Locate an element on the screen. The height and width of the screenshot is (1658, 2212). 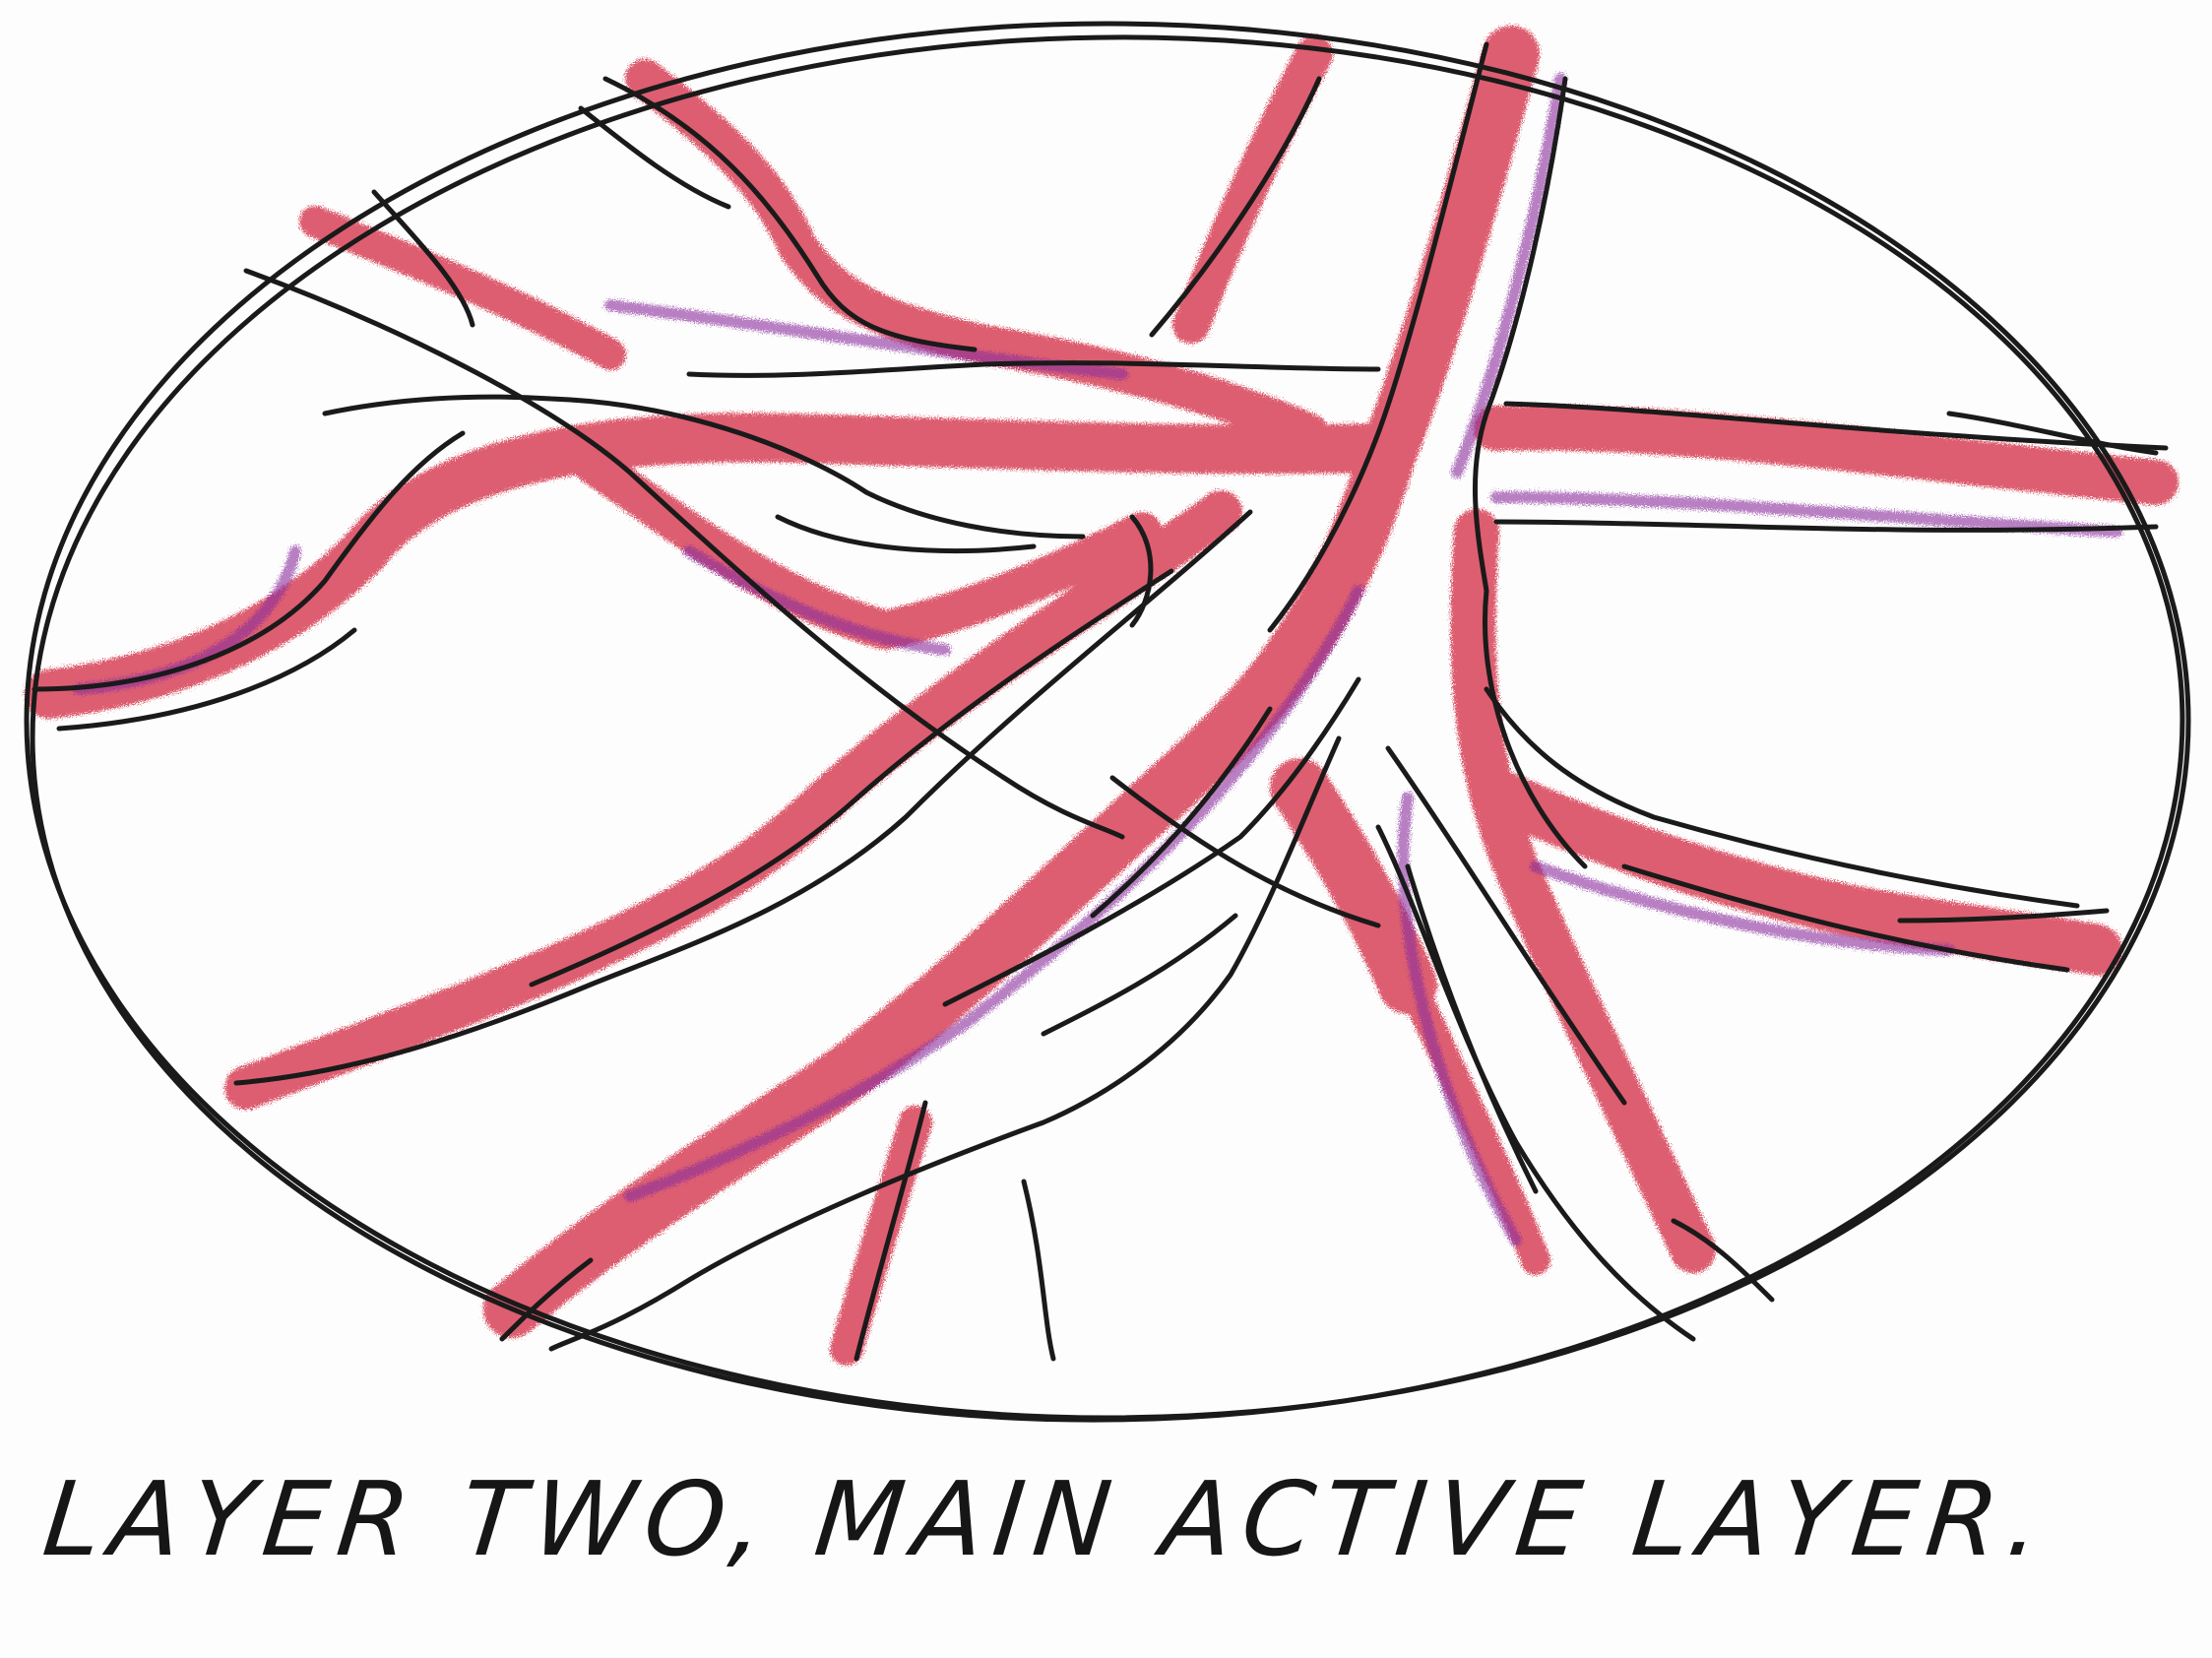
vessel-left-diagonal is located at coordinates (463, 288).